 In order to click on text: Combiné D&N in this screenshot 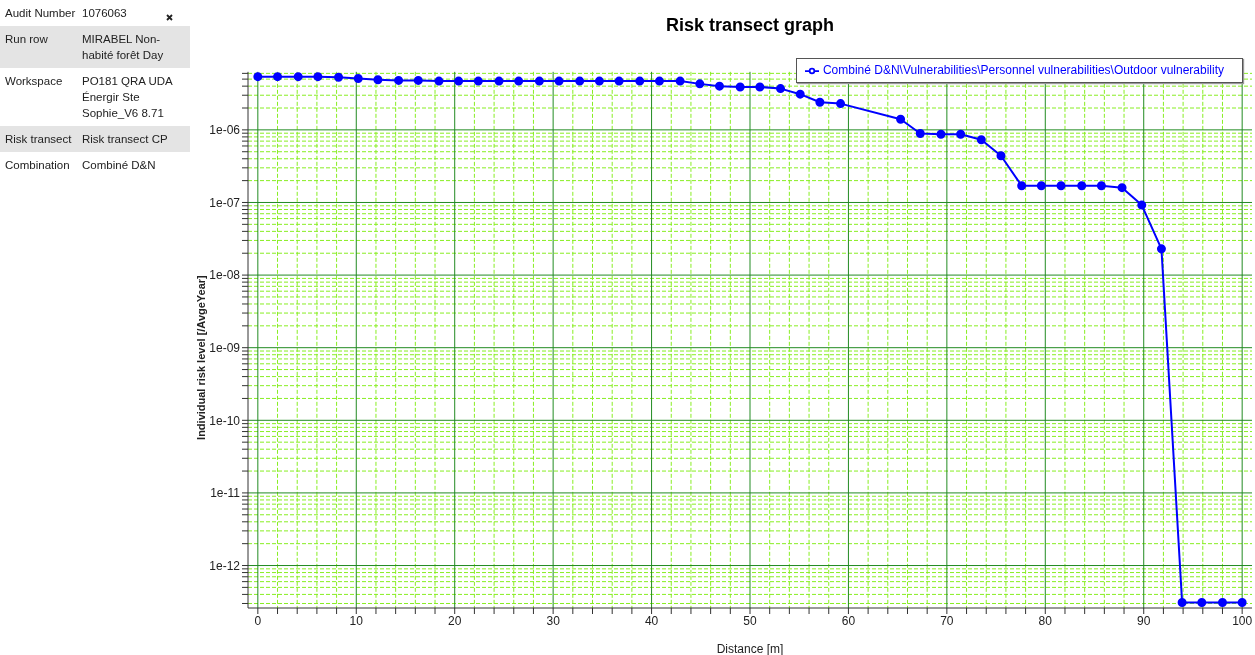, I will do `click(119, 165)`.